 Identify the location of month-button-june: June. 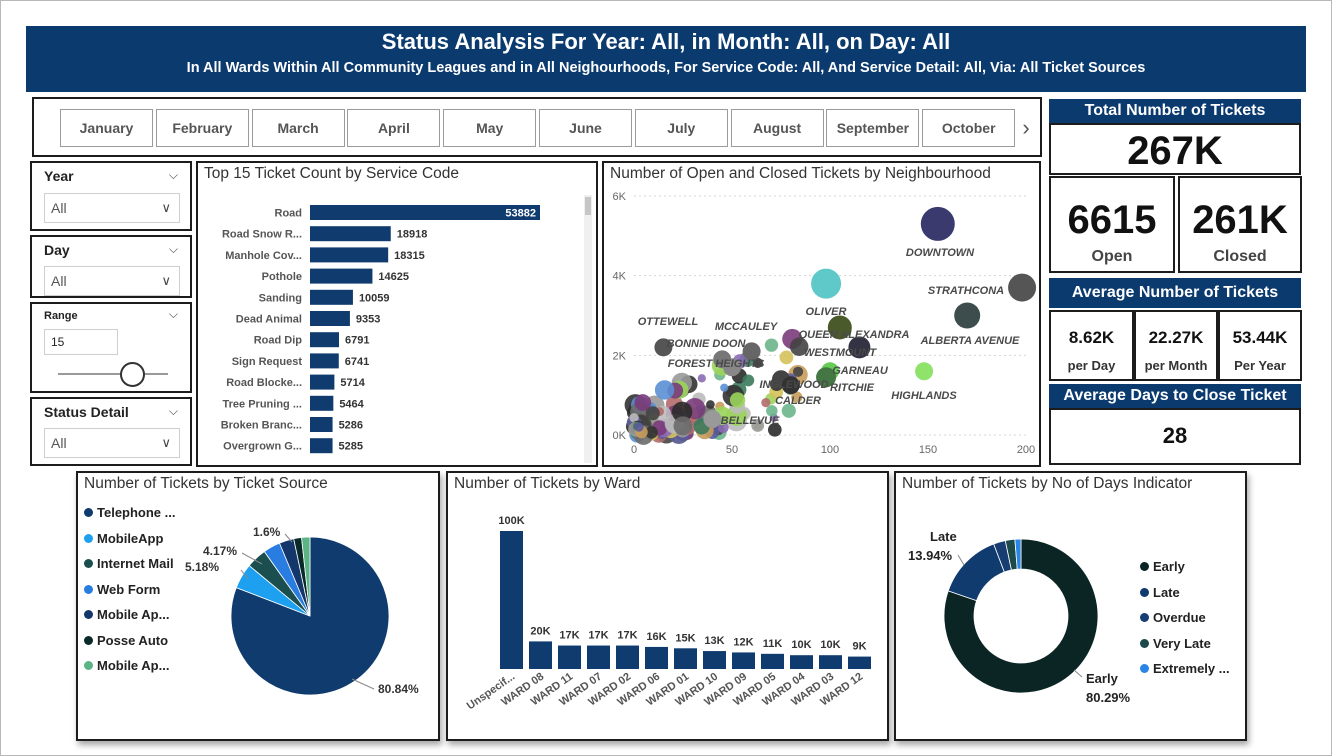
(585, 128).